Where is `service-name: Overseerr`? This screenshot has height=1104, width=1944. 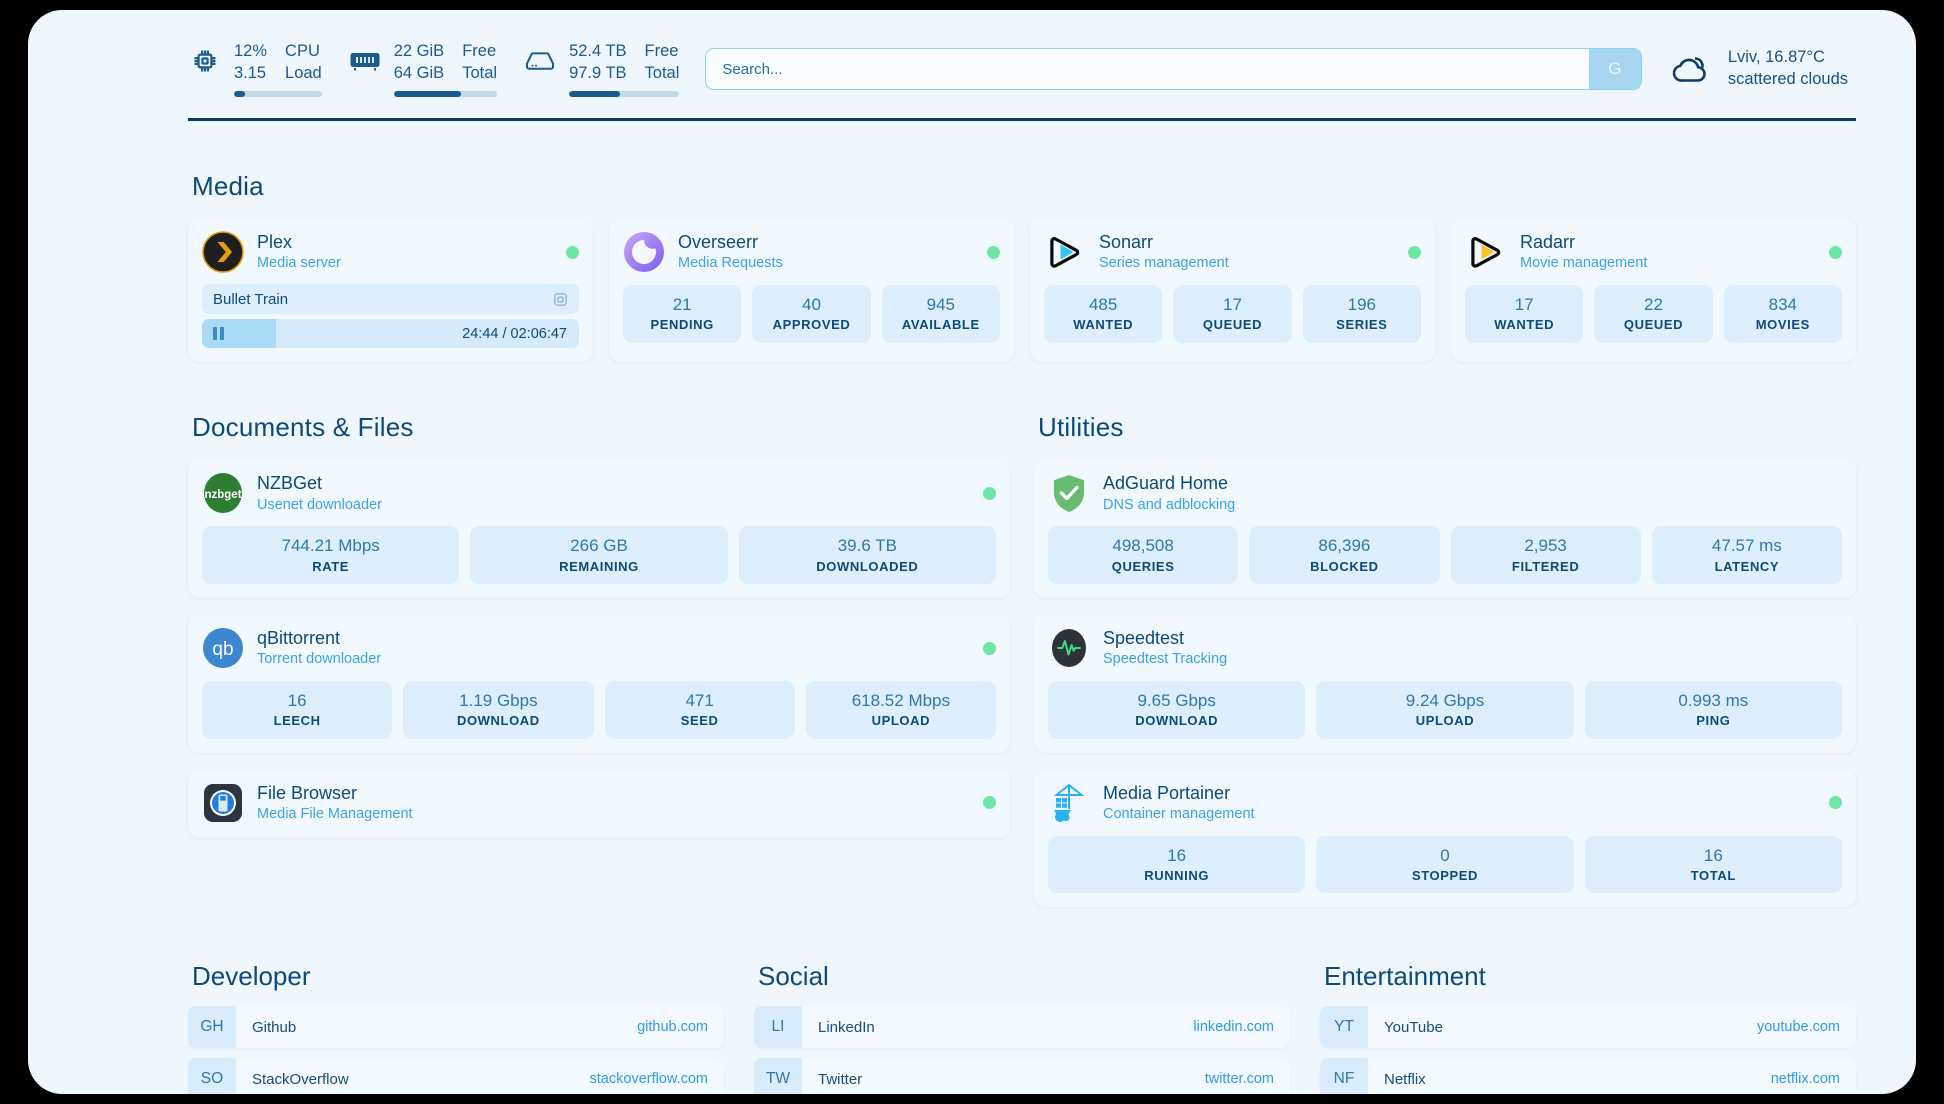 service-name: Overseerr is located at coordinates (718, 242).